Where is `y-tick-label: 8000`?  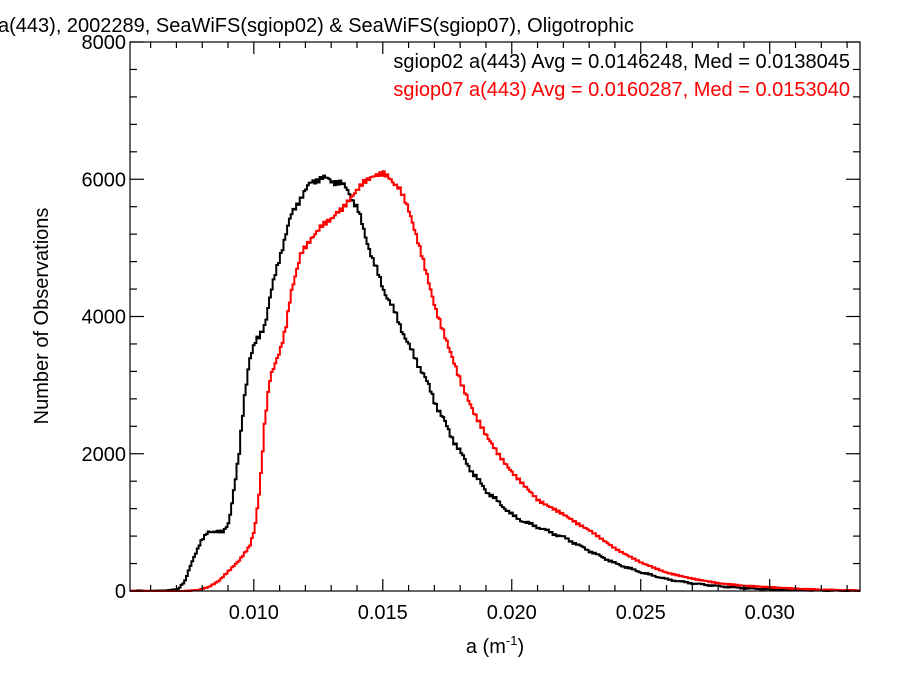
y-tick-label: 8000 is located at coordinates (104, 43).